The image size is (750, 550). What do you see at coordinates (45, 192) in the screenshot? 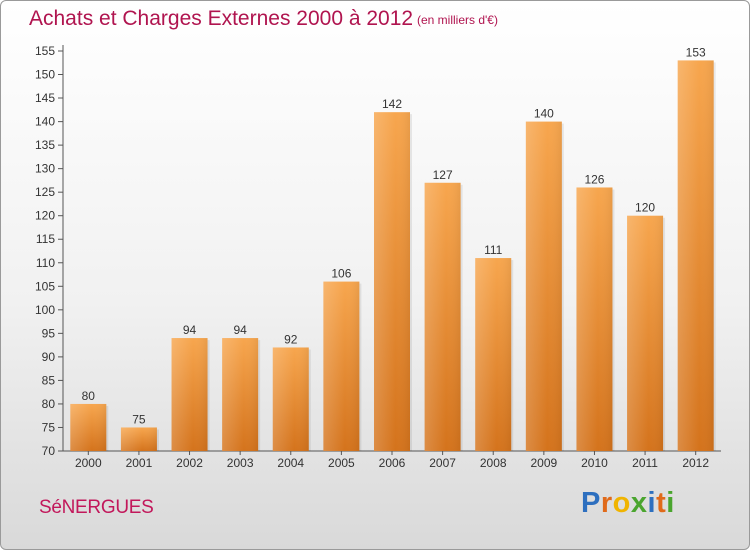
I see `y-tick-label: 125` at bounding box center [45, 192].